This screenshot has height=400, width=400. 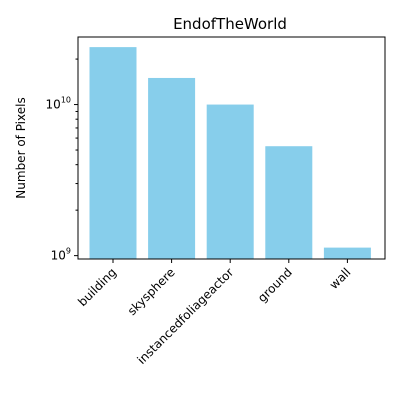 What do you see at coordinates (340, 278) in the screenshot?
I see `x-tick-label: wall` at bounding box center [340, 278].